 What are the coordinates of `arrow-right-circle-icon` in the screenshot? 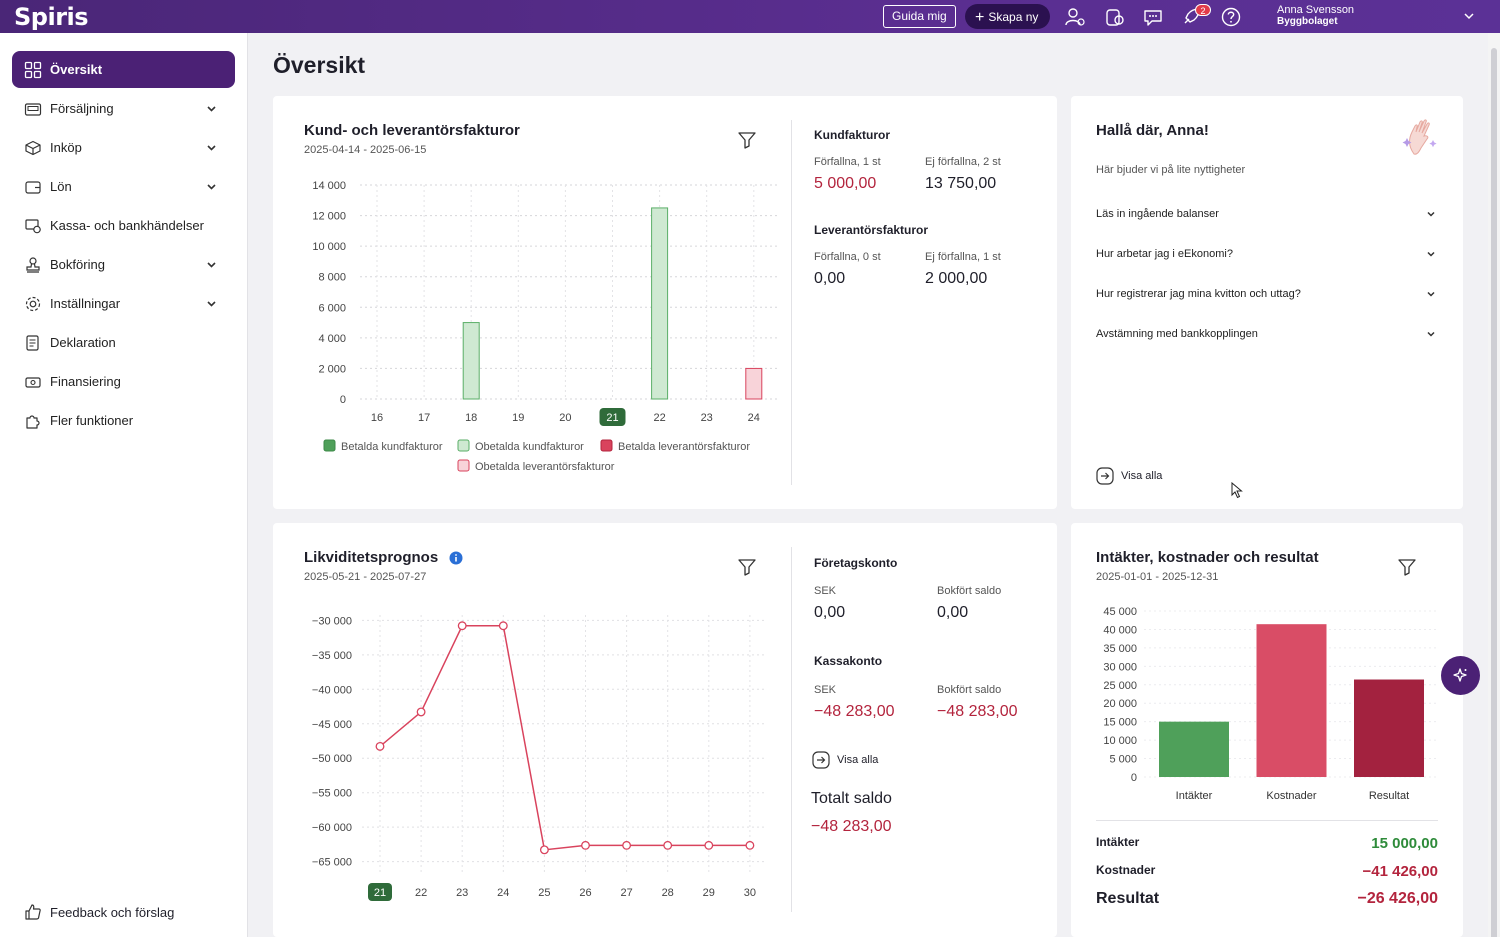 It's located at (821, 760).